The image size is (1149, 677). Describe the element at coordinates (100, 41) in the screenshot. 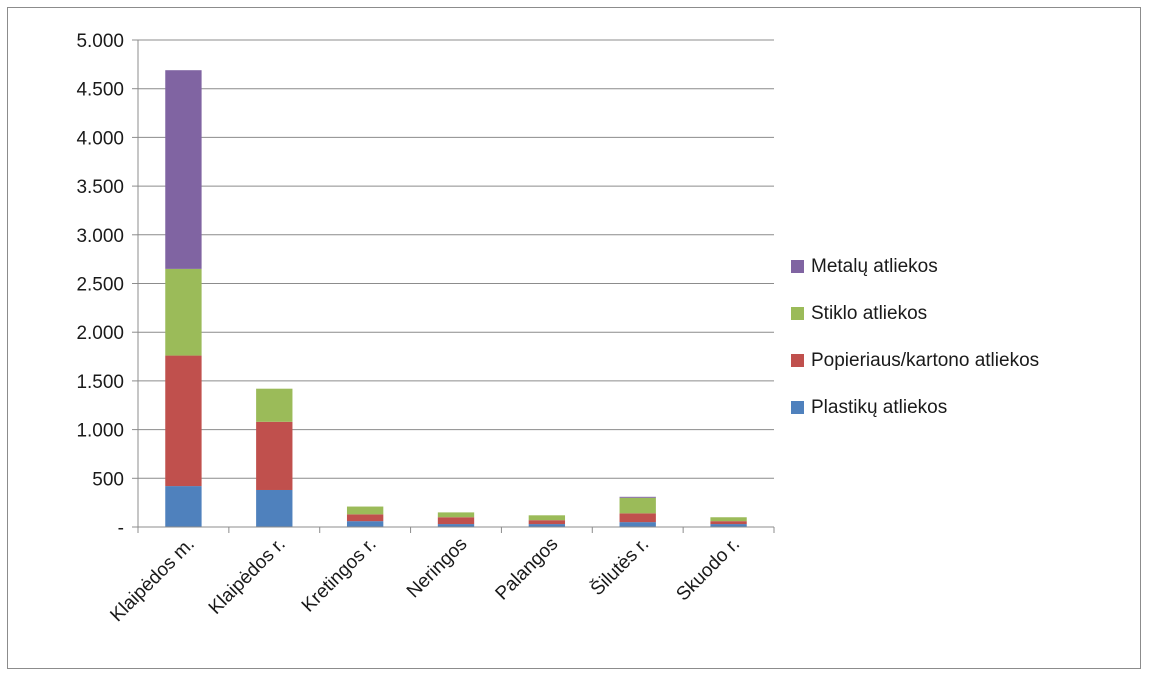

I see `y-tick-label: 5.000` at that location.